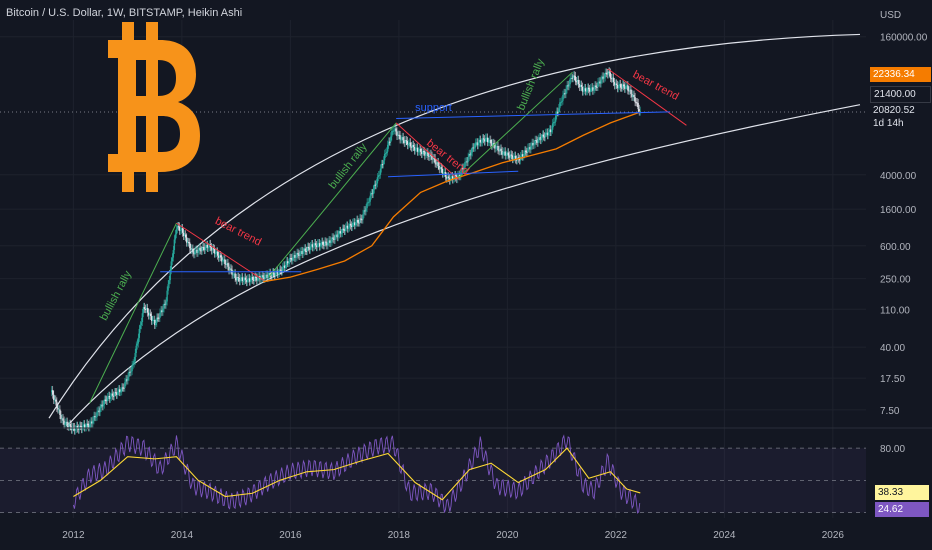  Describe the element at coordinates (890, 15) in the screenshot. I see `currency-label: USD` at that location.